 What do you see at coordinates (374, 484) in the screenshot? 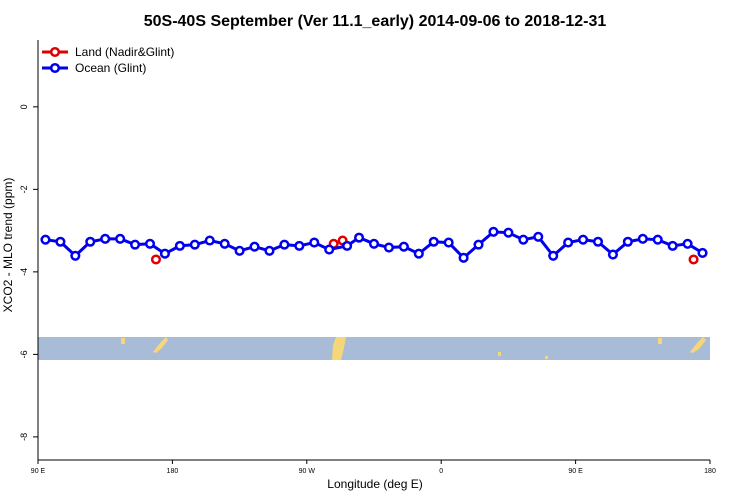
I see `x-axis-label: Longitude (deg E)` at bounding box center [374, 484].